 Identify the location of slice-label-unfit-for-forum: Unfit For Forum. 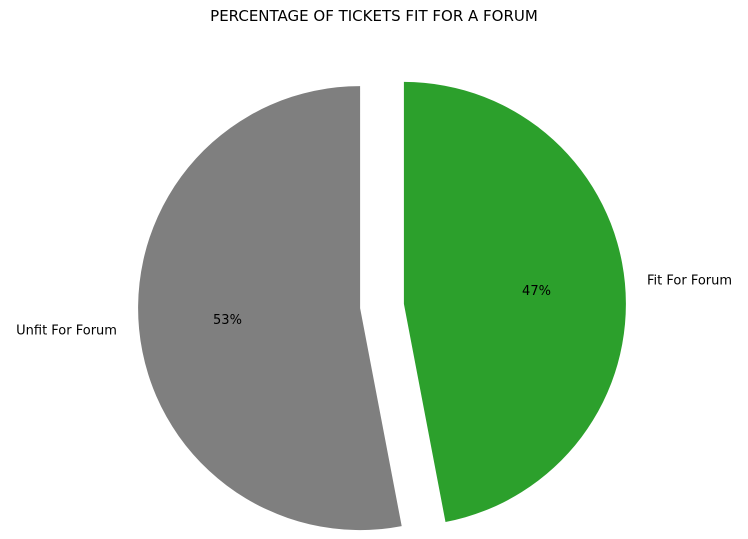
(66, 331).